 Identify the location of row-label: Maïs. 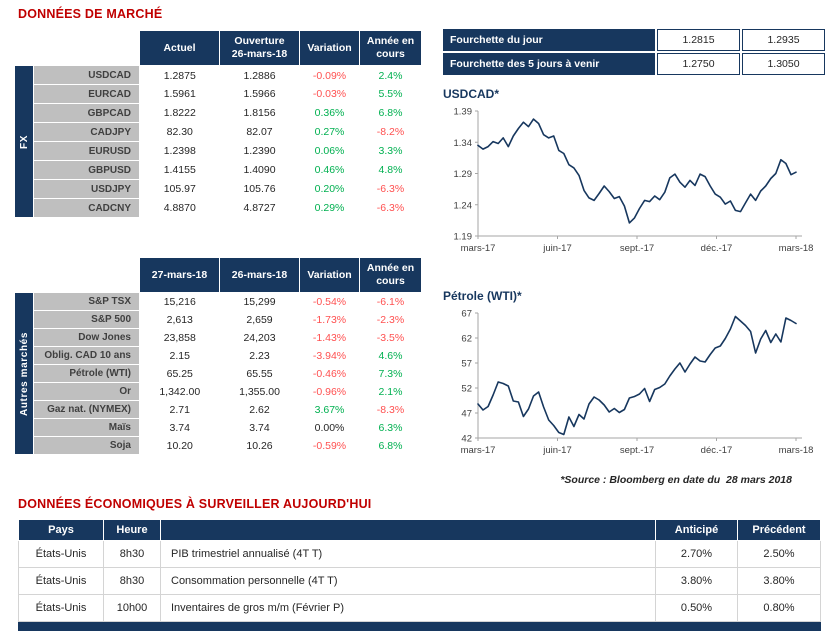
(86, 428).